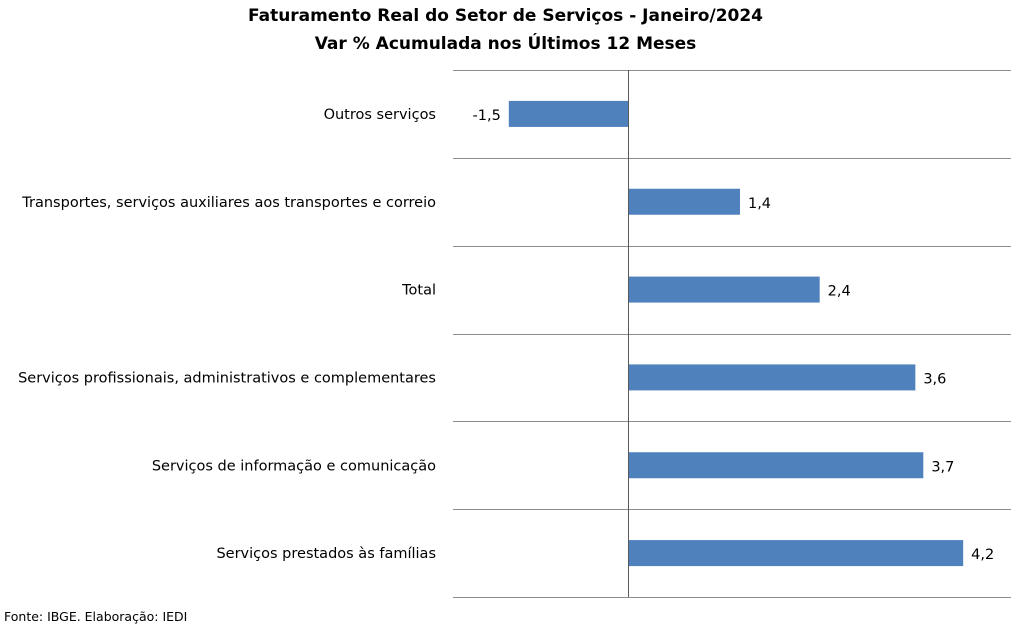 Image resolution: width=1011 pixels, height=630 pixels. Describe the element at coordinates (759, 204) in the screenshot. I see `data-label: 1,4` at that location.